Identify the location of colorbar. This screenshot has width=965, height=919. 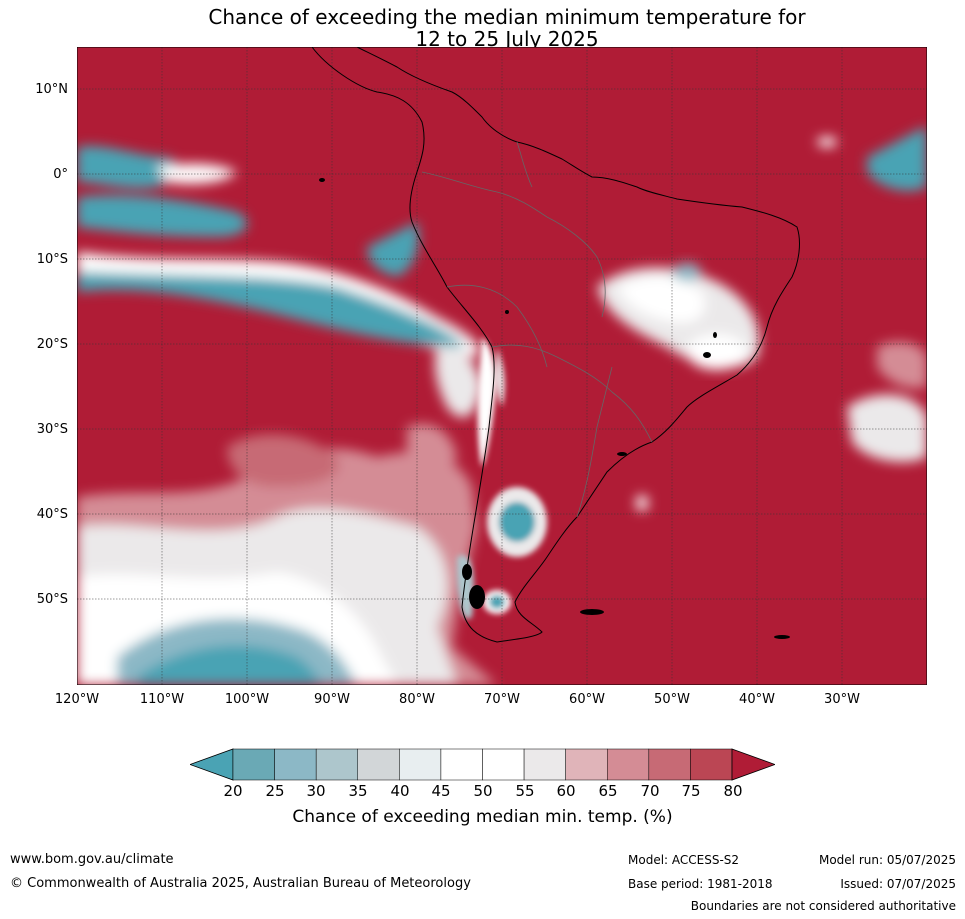
(482, 764).